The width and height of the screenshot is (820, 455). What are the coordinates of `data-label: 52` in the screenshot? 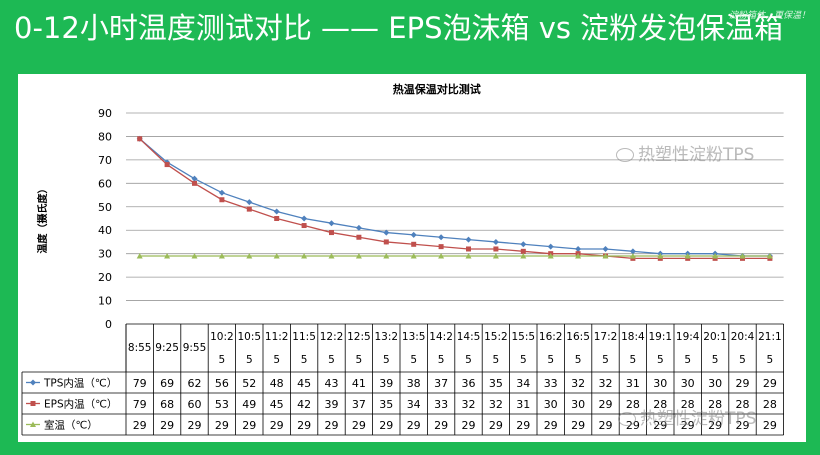 It's located at (249, 383).